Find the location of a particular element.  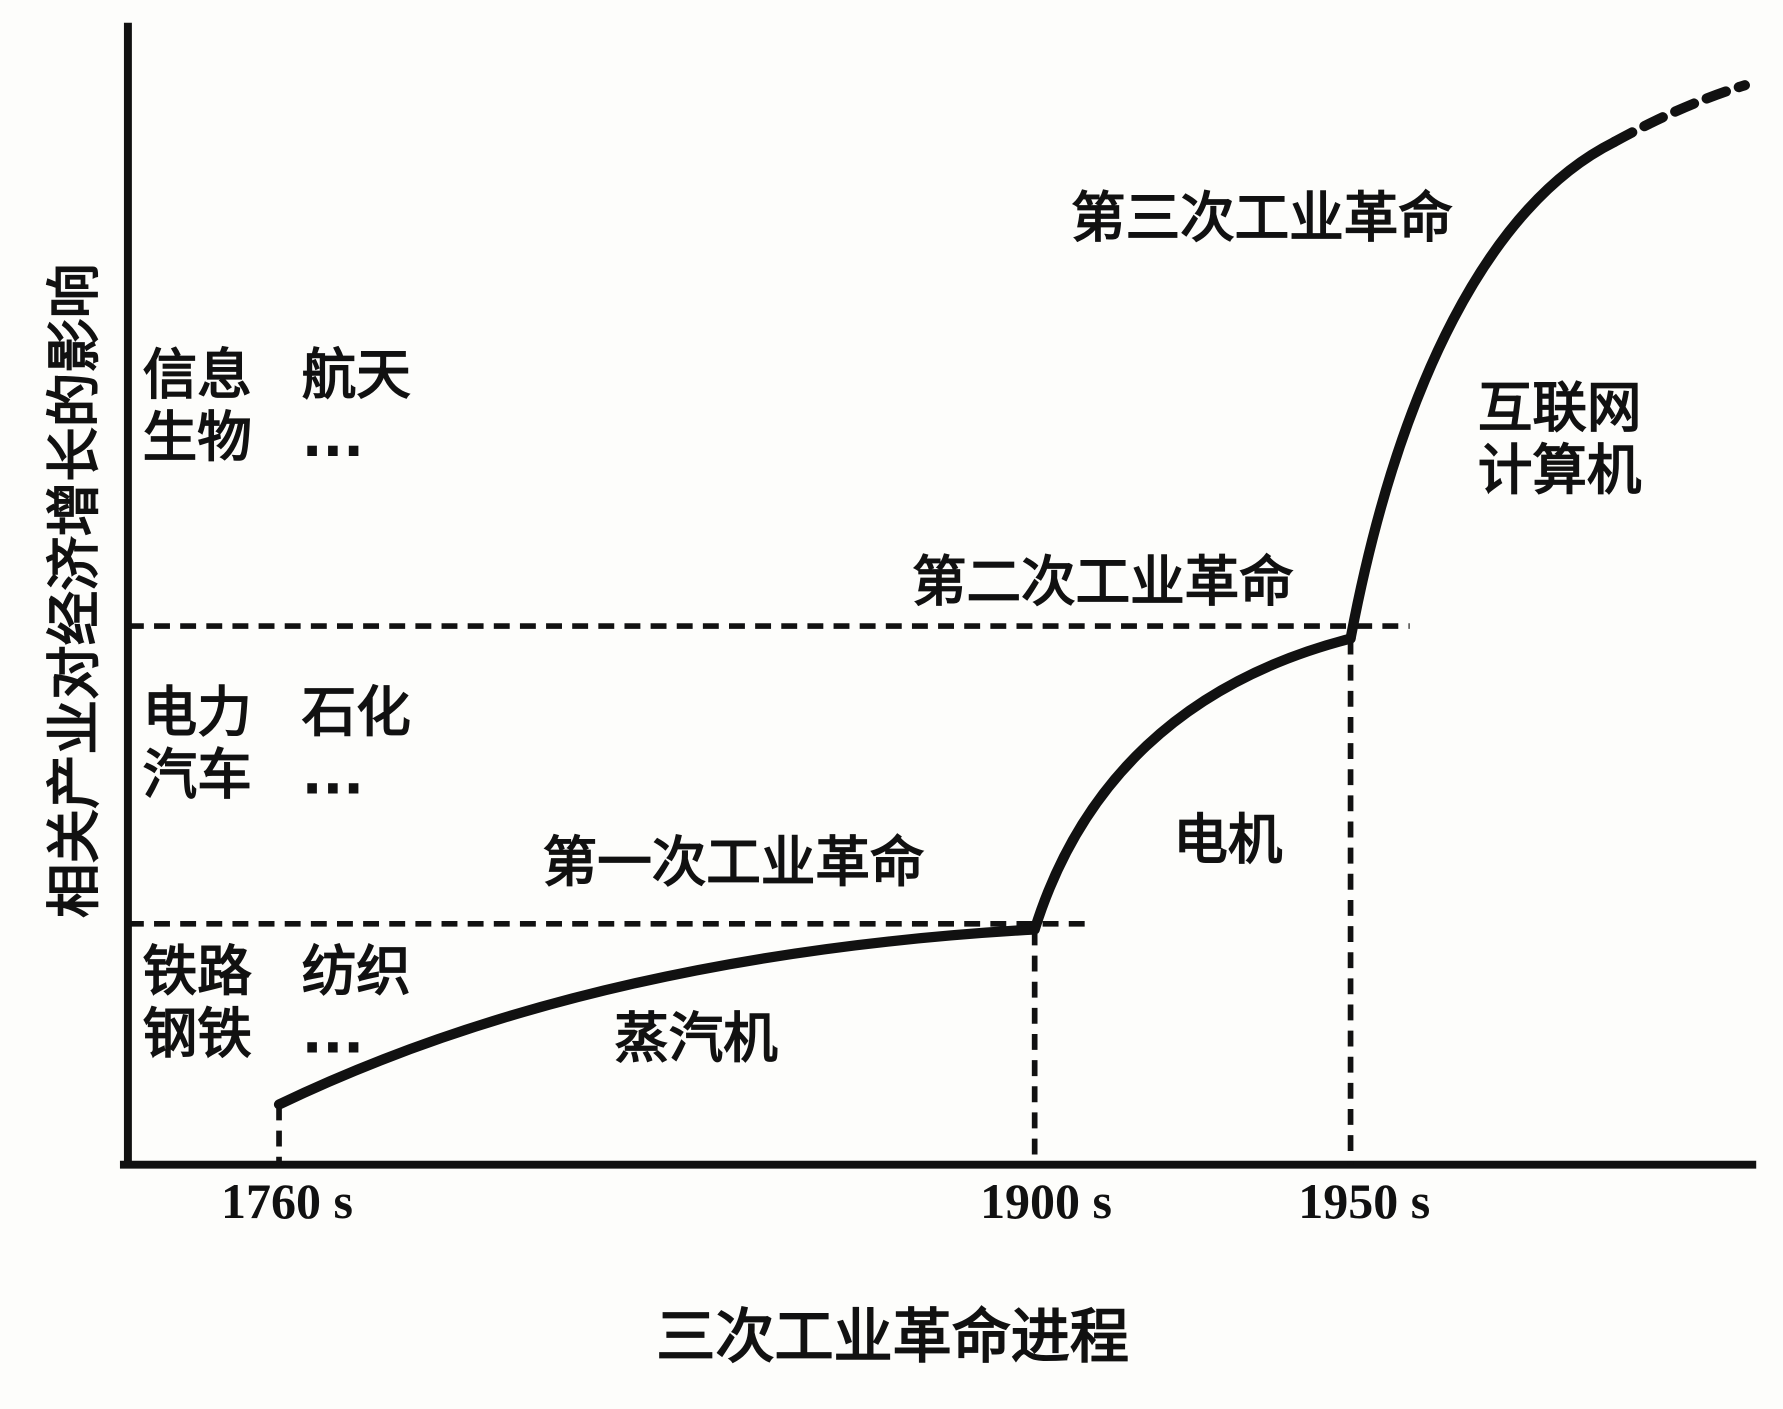

industry: 航天 is located at coordinates (357, 375).